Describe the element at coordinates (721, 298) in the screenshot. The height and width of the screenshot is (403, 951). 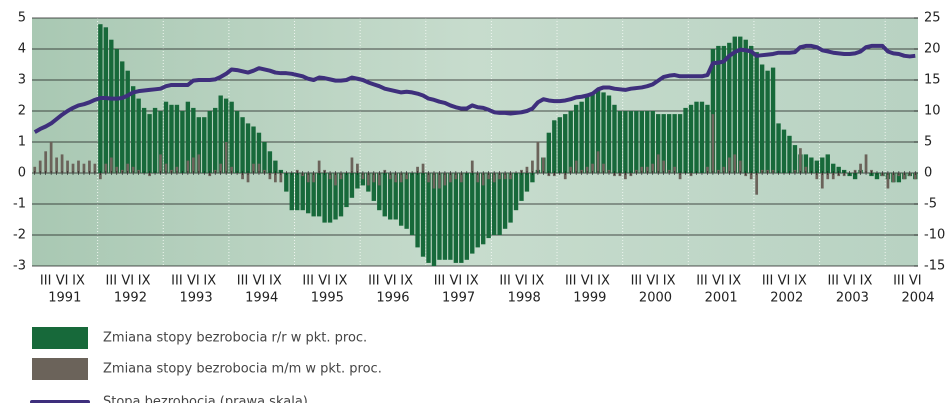
I see `year-label: 2001` at that location.